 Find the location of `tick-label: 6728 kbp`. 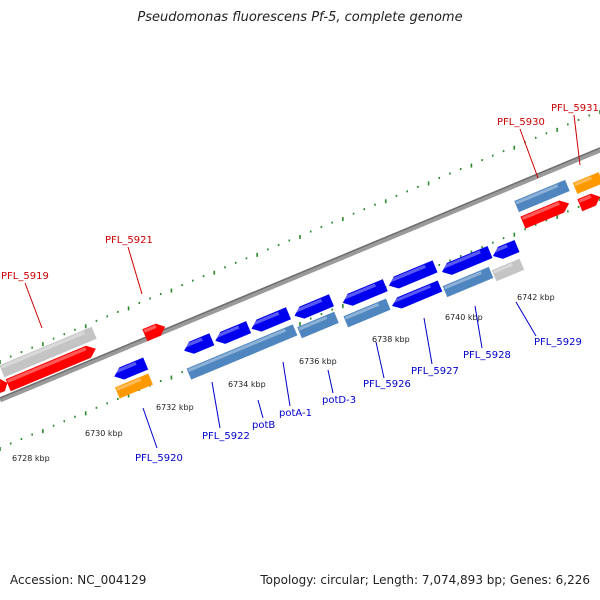

tick-label: 6728 kbp is located at coordinates (31, 458).